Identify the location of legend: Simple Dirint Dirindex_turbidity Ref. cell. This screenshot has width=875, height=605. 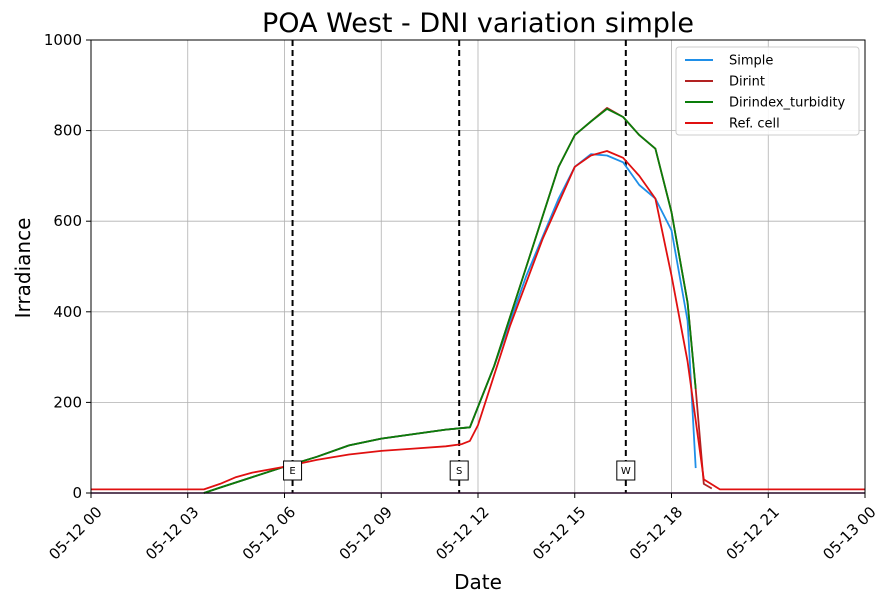
(767, 91).